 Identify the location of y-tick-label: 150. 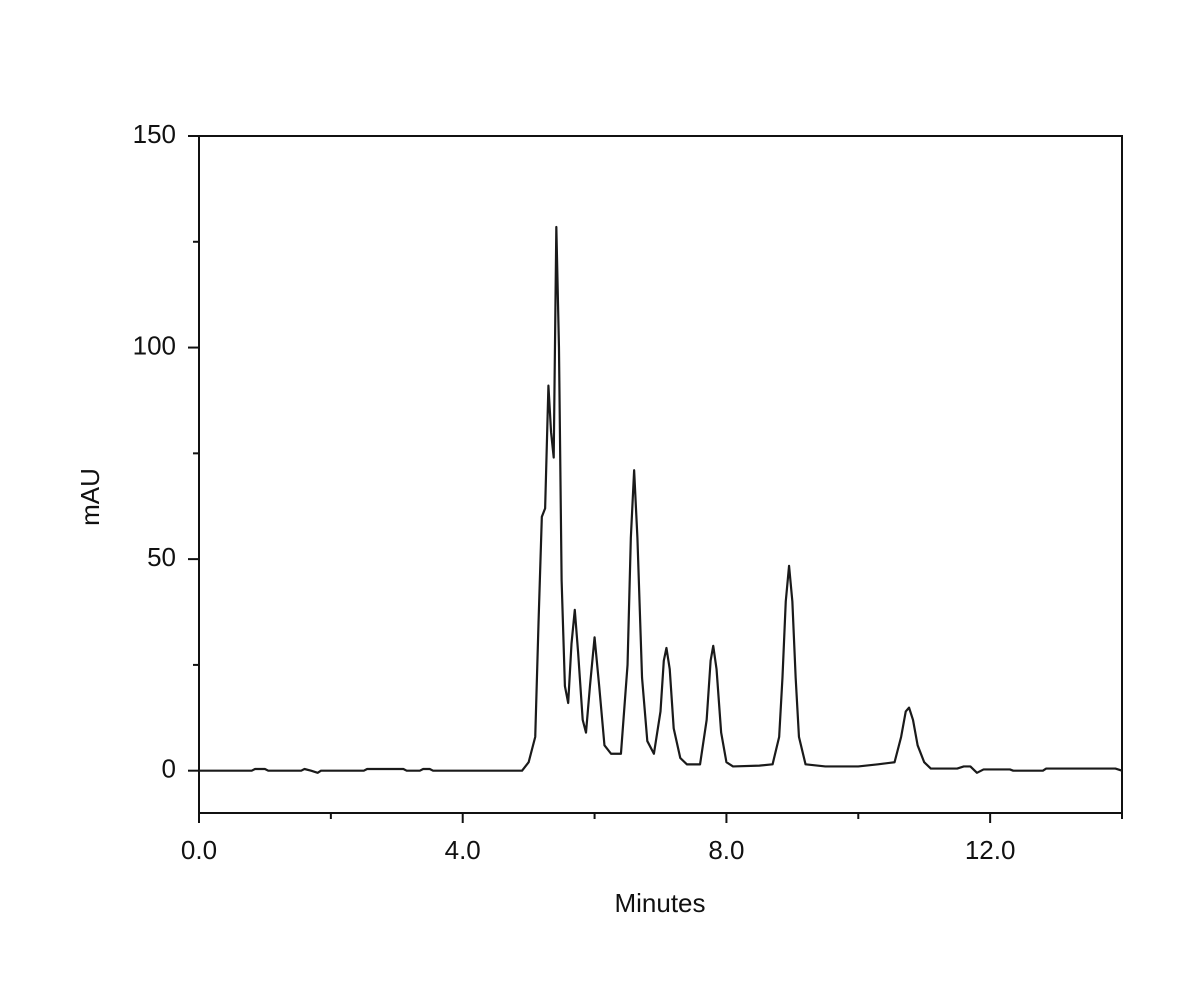
(154, 134).